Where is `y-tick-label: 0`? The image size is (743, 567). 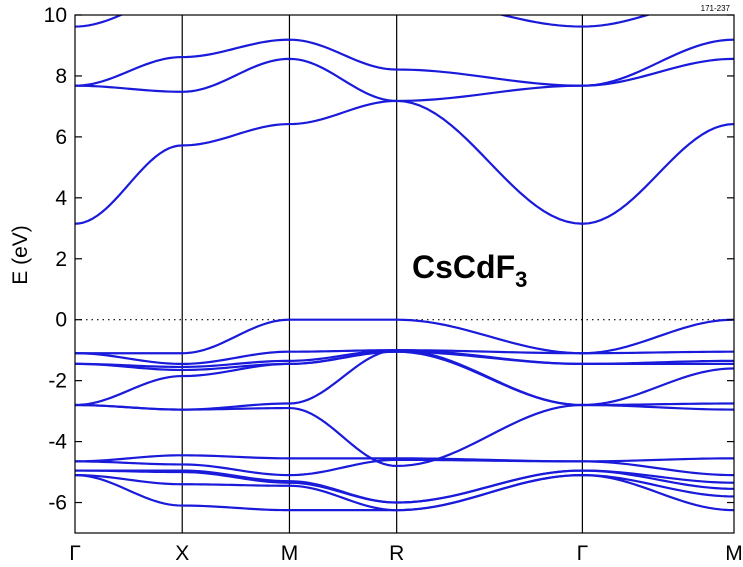
y-tick-label: 0 is located at coordinates (61, 320).